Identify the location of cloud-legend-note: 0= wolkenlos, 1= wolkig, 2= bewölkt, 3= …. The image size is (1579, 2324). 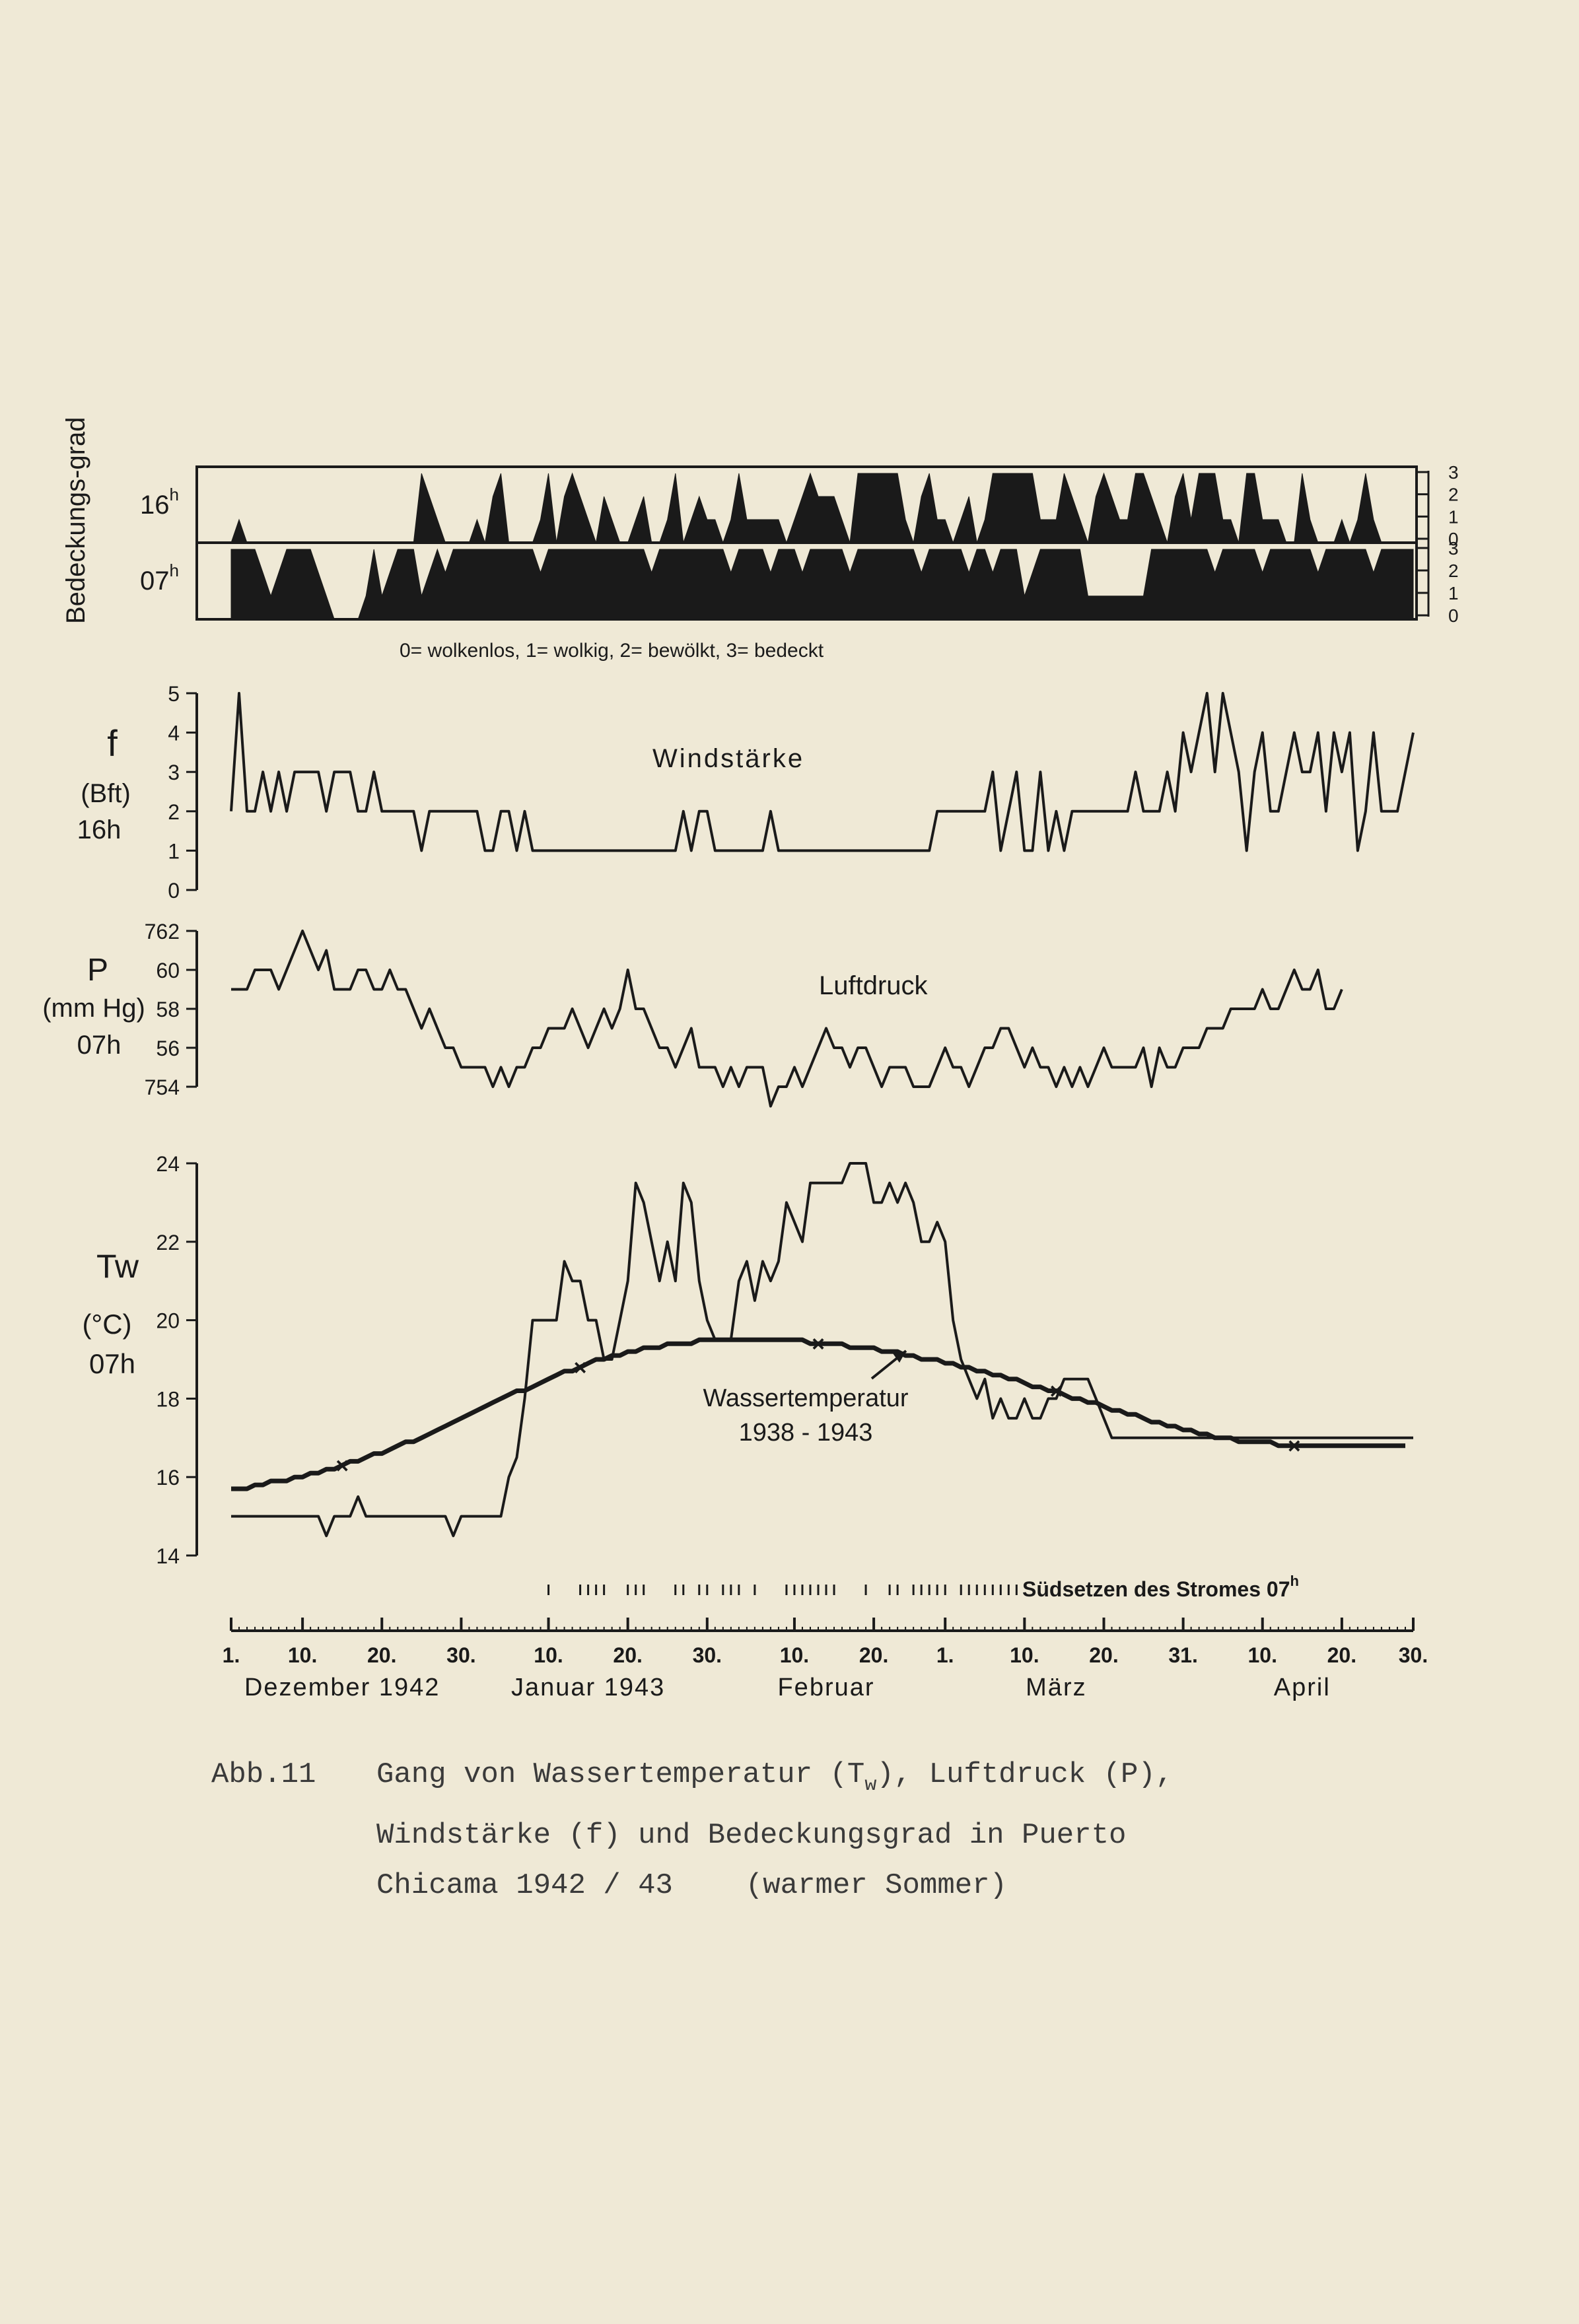
(612, 651).